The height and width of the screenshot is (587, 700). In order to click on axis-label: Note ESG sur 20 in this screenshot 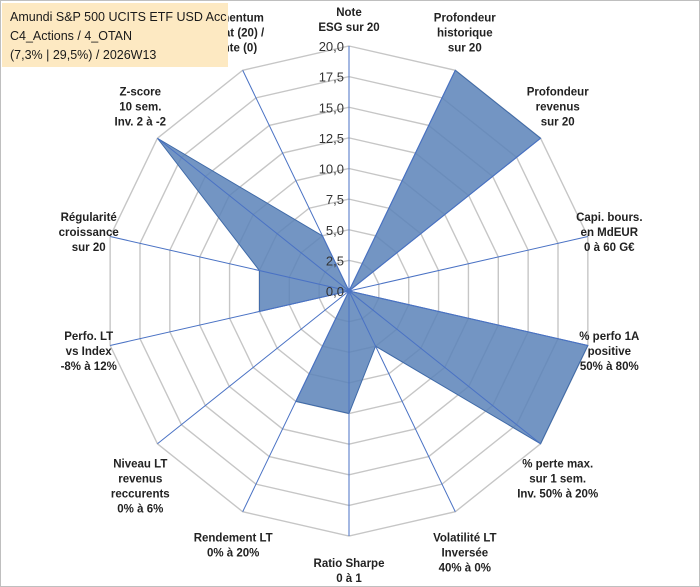, I will do `click(348, 20)`.